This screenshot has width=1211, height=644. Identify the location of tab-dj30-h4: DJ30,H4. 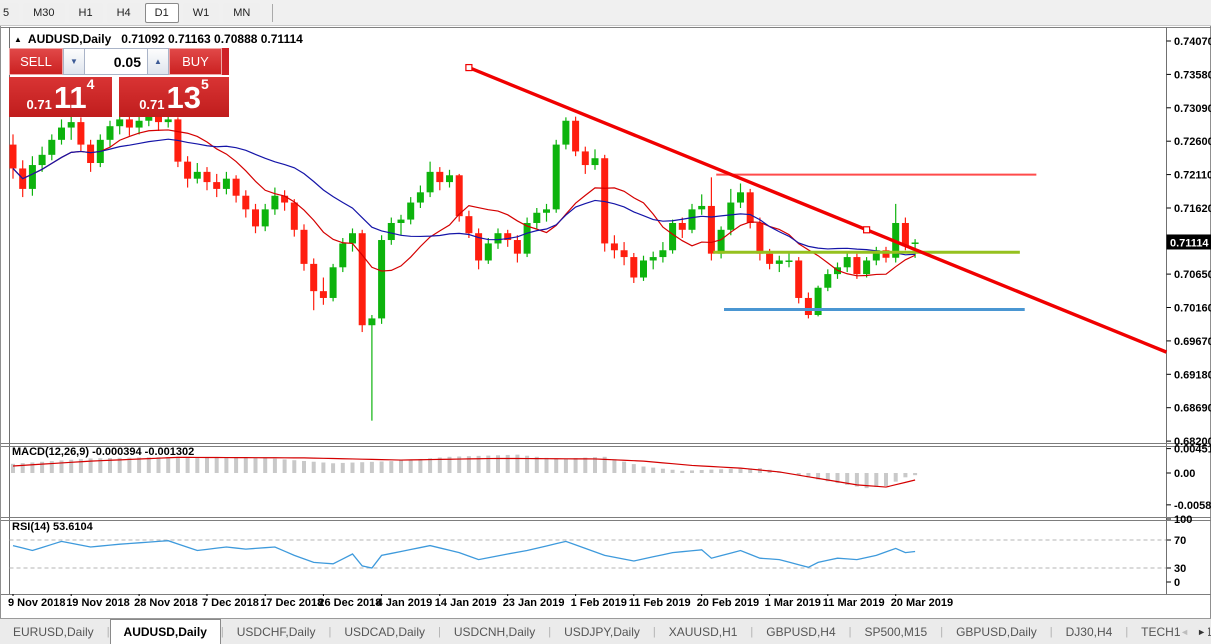
(1089, 631).